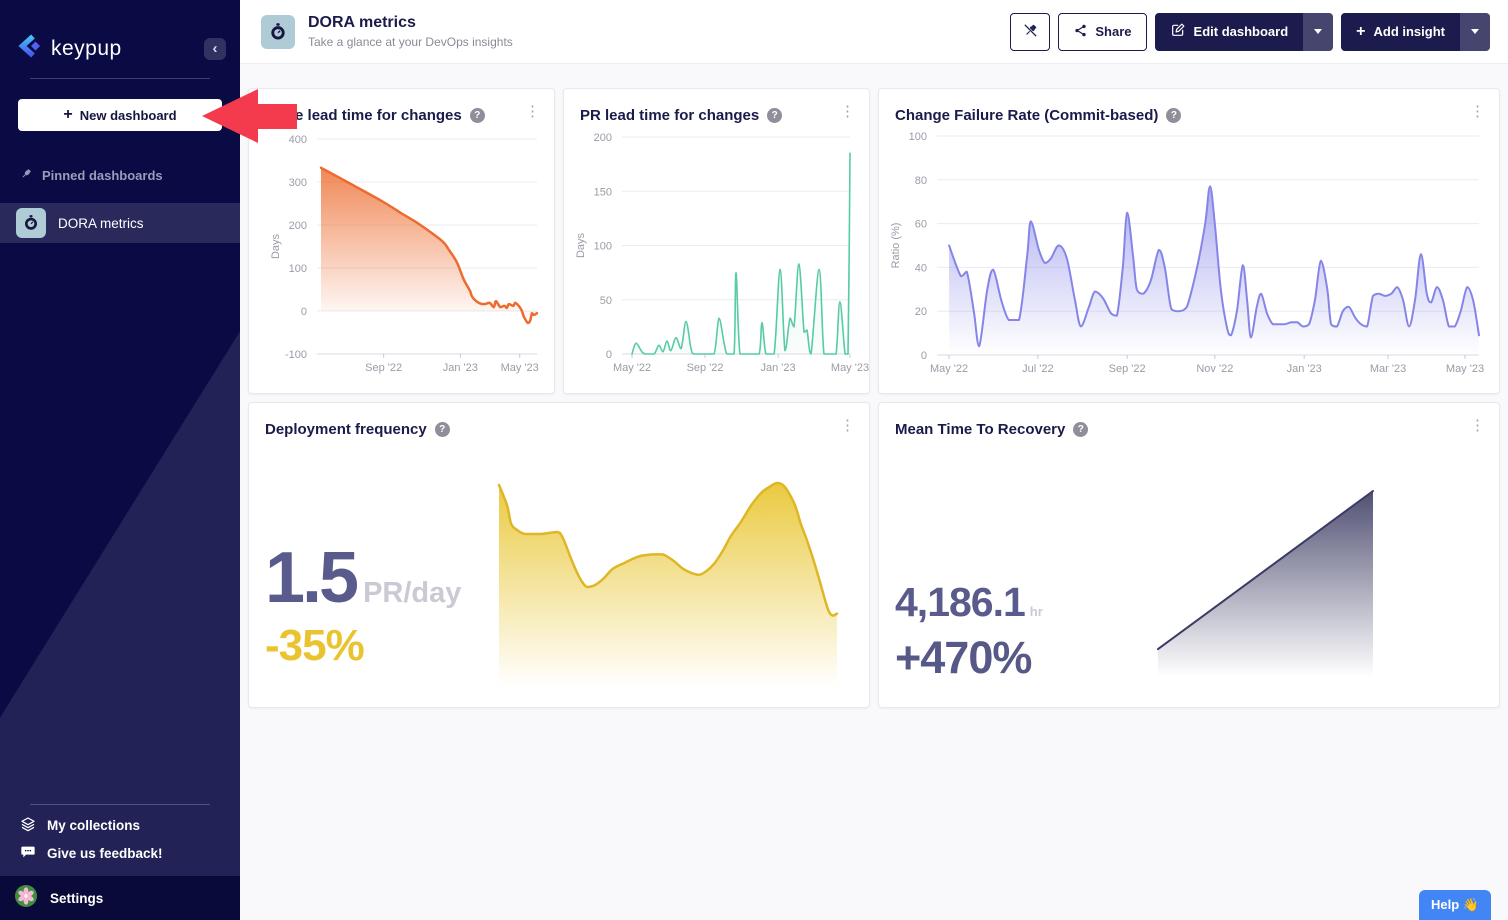 The width and height of the screenshot is (1508, 920). What do you see at coordinates (1027, 115) in the screenshot?
I see `chart-title: Change Failure Rate (Commit-based)` at bounding box center [1027, 115].